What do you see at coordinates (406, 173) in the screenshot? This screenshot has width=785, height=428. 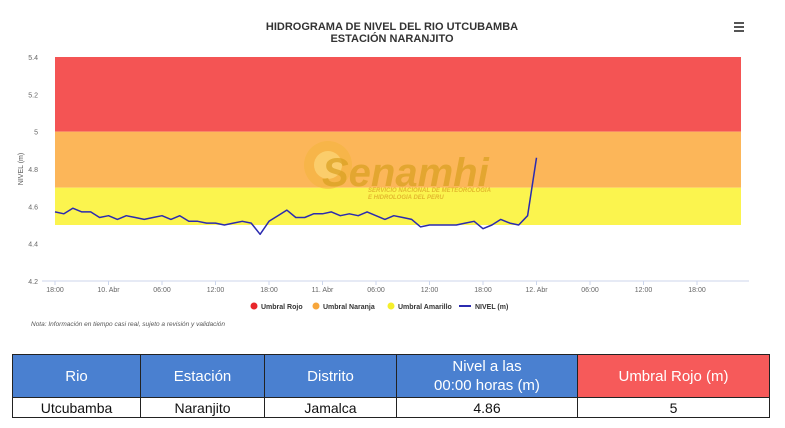 I see `watermark-brand: Senamhi` at bounding box center [406, 173].